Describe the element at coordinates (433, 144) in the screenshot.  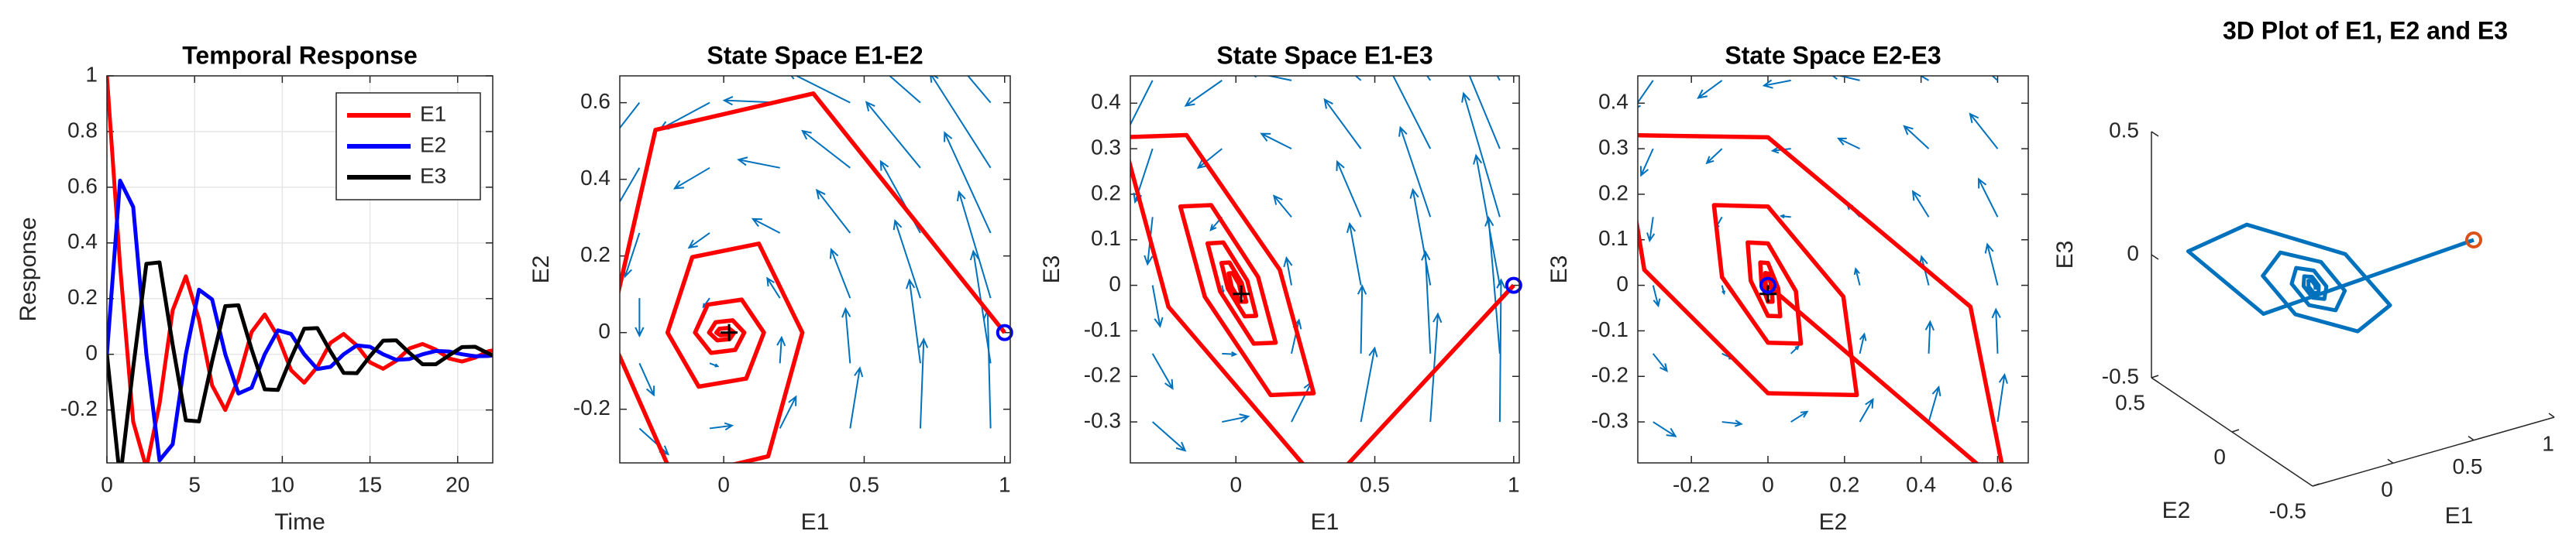
I see `legend-label: E2` at that location.